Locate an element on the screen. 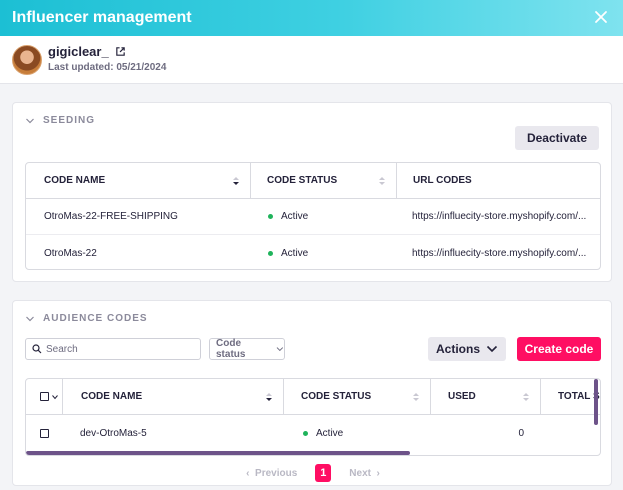  table-header-row: CODE NAME CODE STATUS USED TOTAL SA is located at coordinates (313, 397).